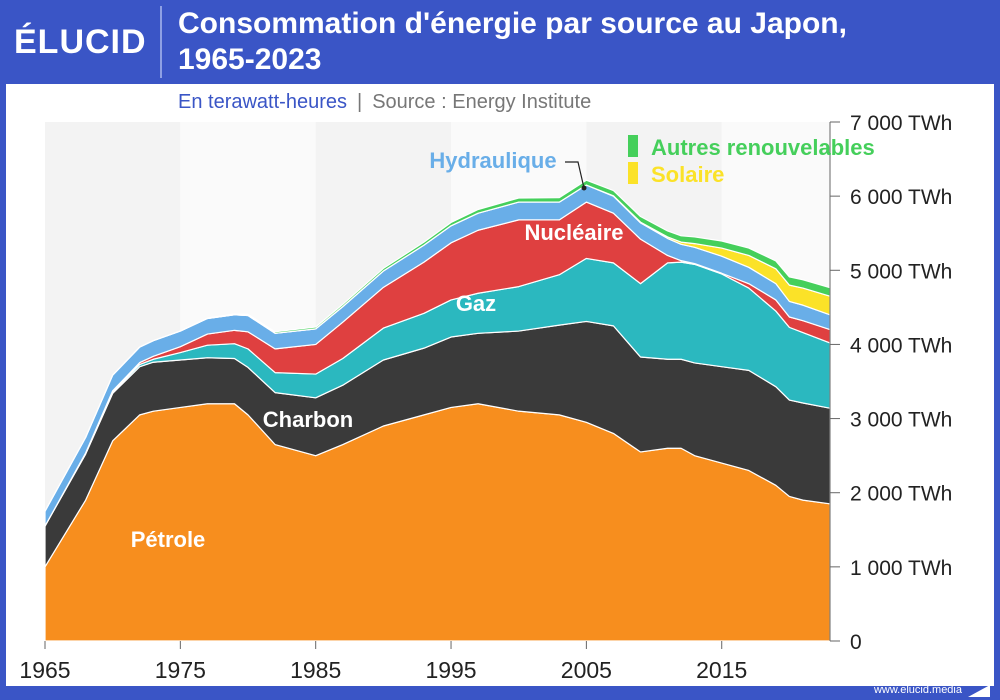 The width and height of the screenshot is (1000, 700). Describe the element at coordinates (383, 662) in the screenshot. I see `x-axis: 1965 1975 1985 1995 2005 2015` at that location.